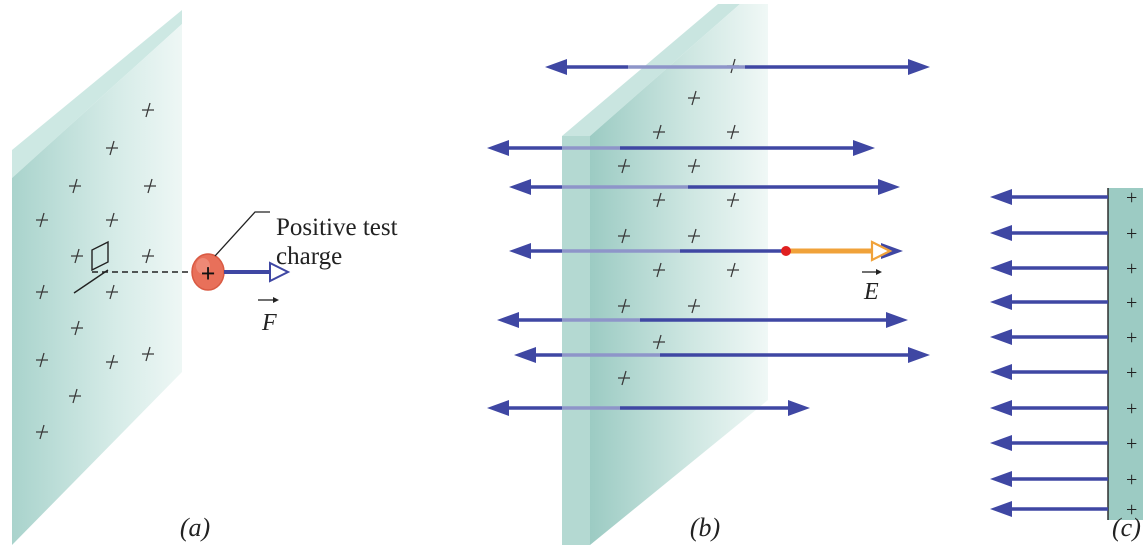  I want to click on test-charge-plus-symbol: +, so click(208, 273).